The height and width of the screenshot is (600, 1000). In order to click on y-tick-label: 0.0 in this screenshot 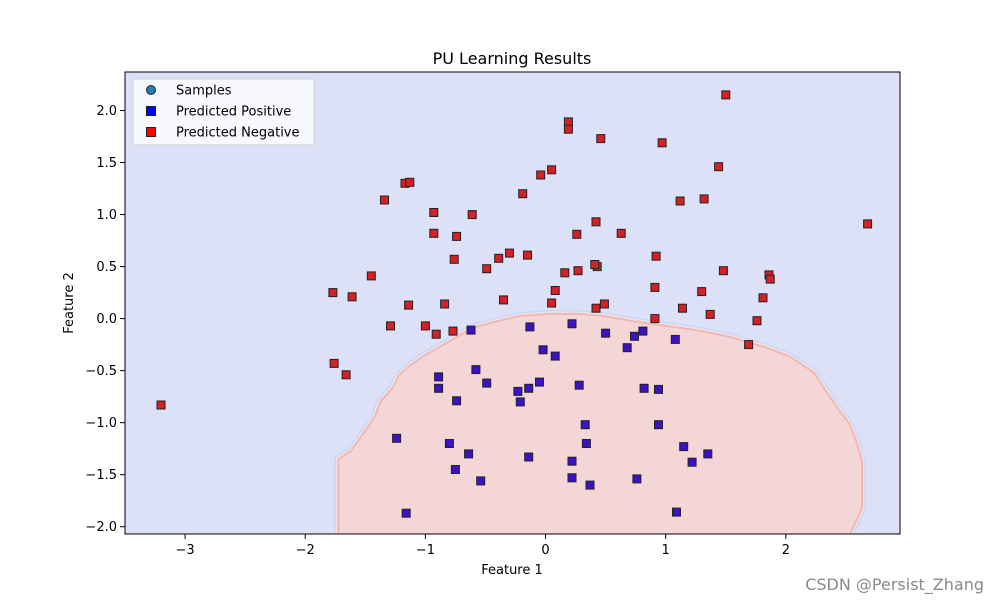, I will do `click(106, 319)`.